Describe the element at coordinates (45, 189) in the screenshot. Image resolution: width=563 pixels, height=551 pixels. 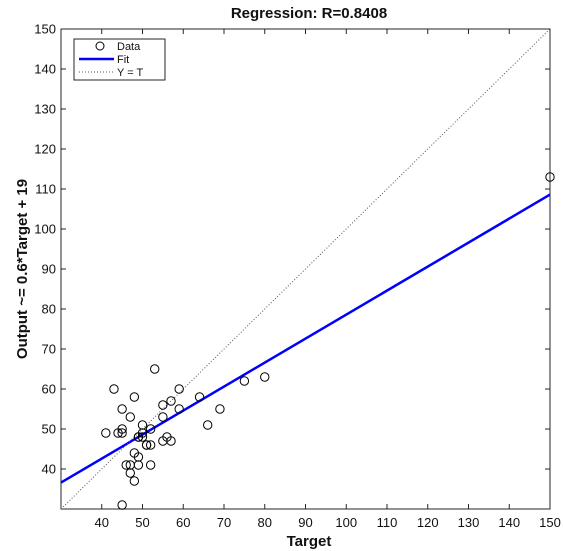
I see `y-tick-label: 110` at that location.